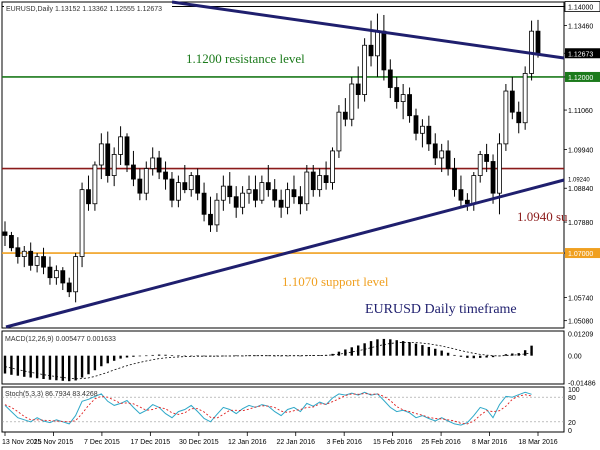 The height and width of the screenshot is (450, 600). Describe the element at coordinates (440, 442) in the screenshot. I see `date-tick-label: 25 Feb 2016` at that location.